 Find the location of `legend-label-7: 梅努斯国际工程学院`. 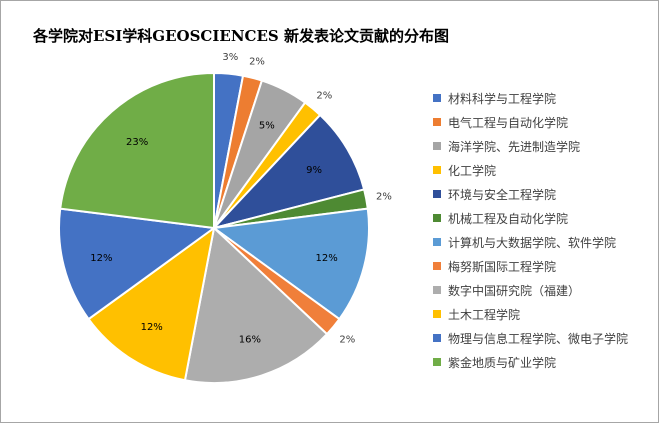

legend-label-7: 梅努斯国际工程学院 is located at coordinates (502, 266).